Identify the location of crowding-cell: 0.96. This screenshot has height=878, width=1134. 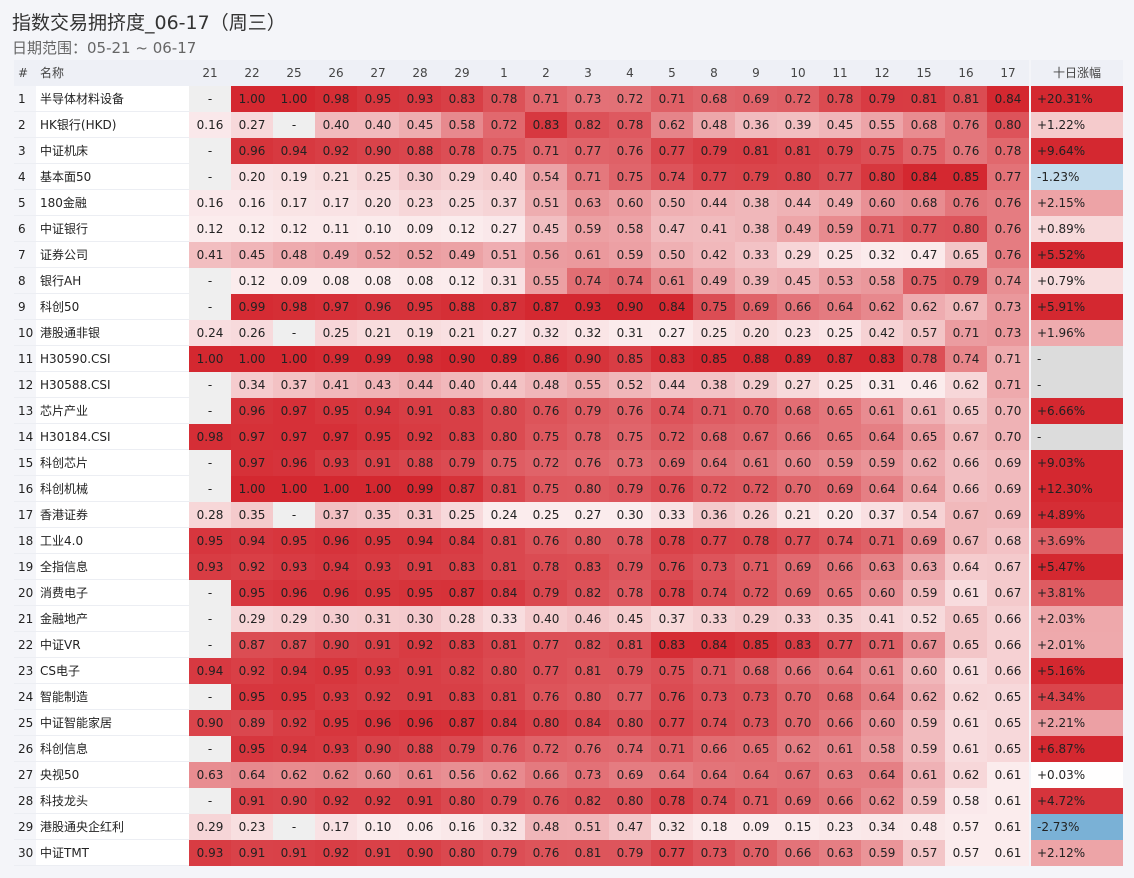
(420, 723).